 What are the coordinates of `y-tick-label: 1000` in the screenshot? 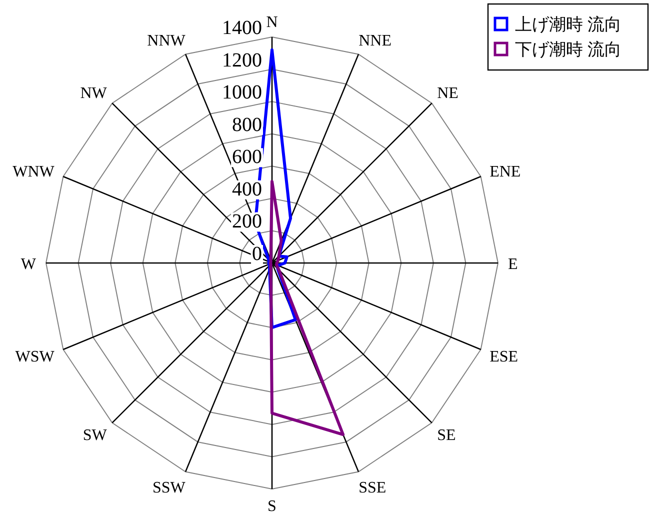 It's located at (242, 93).